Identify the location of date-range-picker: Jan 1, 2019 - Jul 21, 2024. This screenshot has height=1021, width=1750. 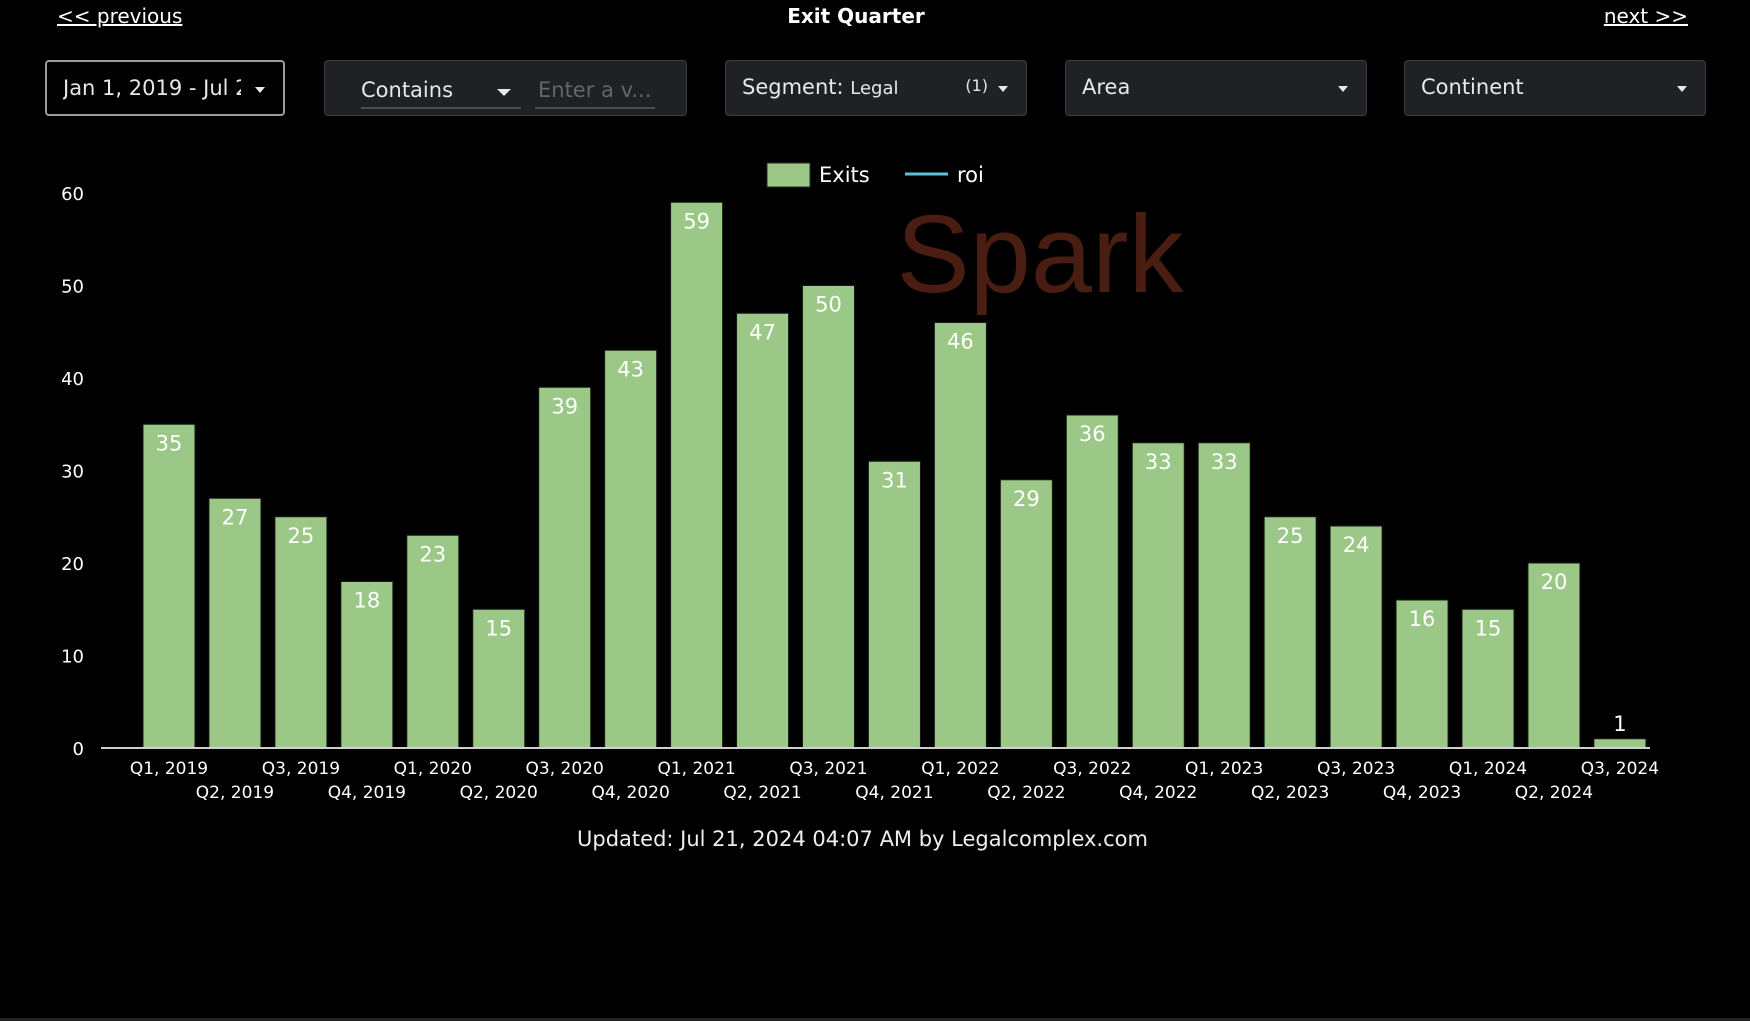
(165, 88).